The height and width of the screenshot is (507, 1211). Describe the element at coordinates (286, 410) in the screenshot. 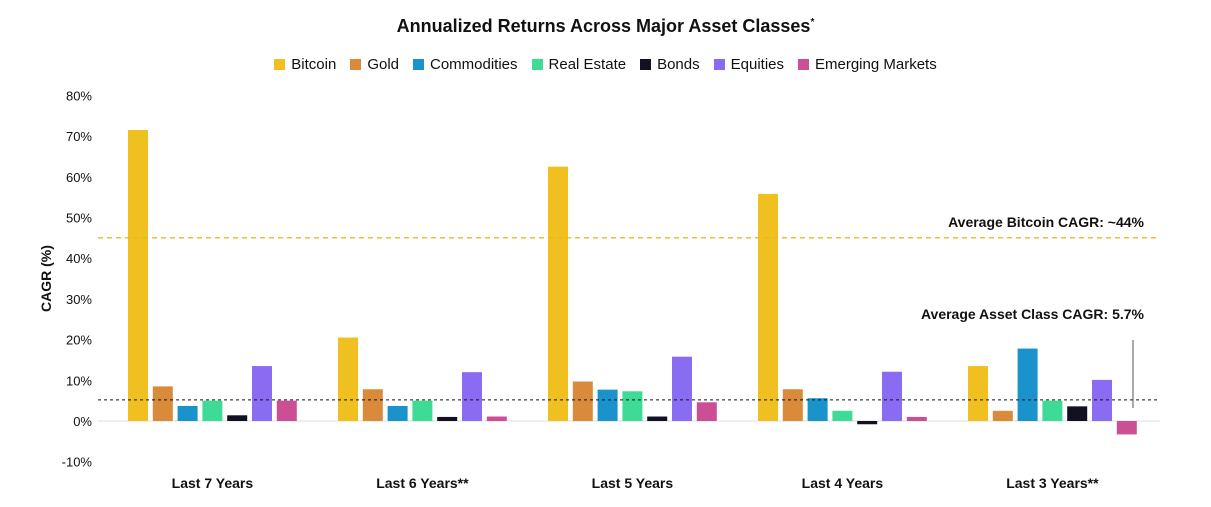

I see `bar-emerging-markets-last-7-years` at that location.